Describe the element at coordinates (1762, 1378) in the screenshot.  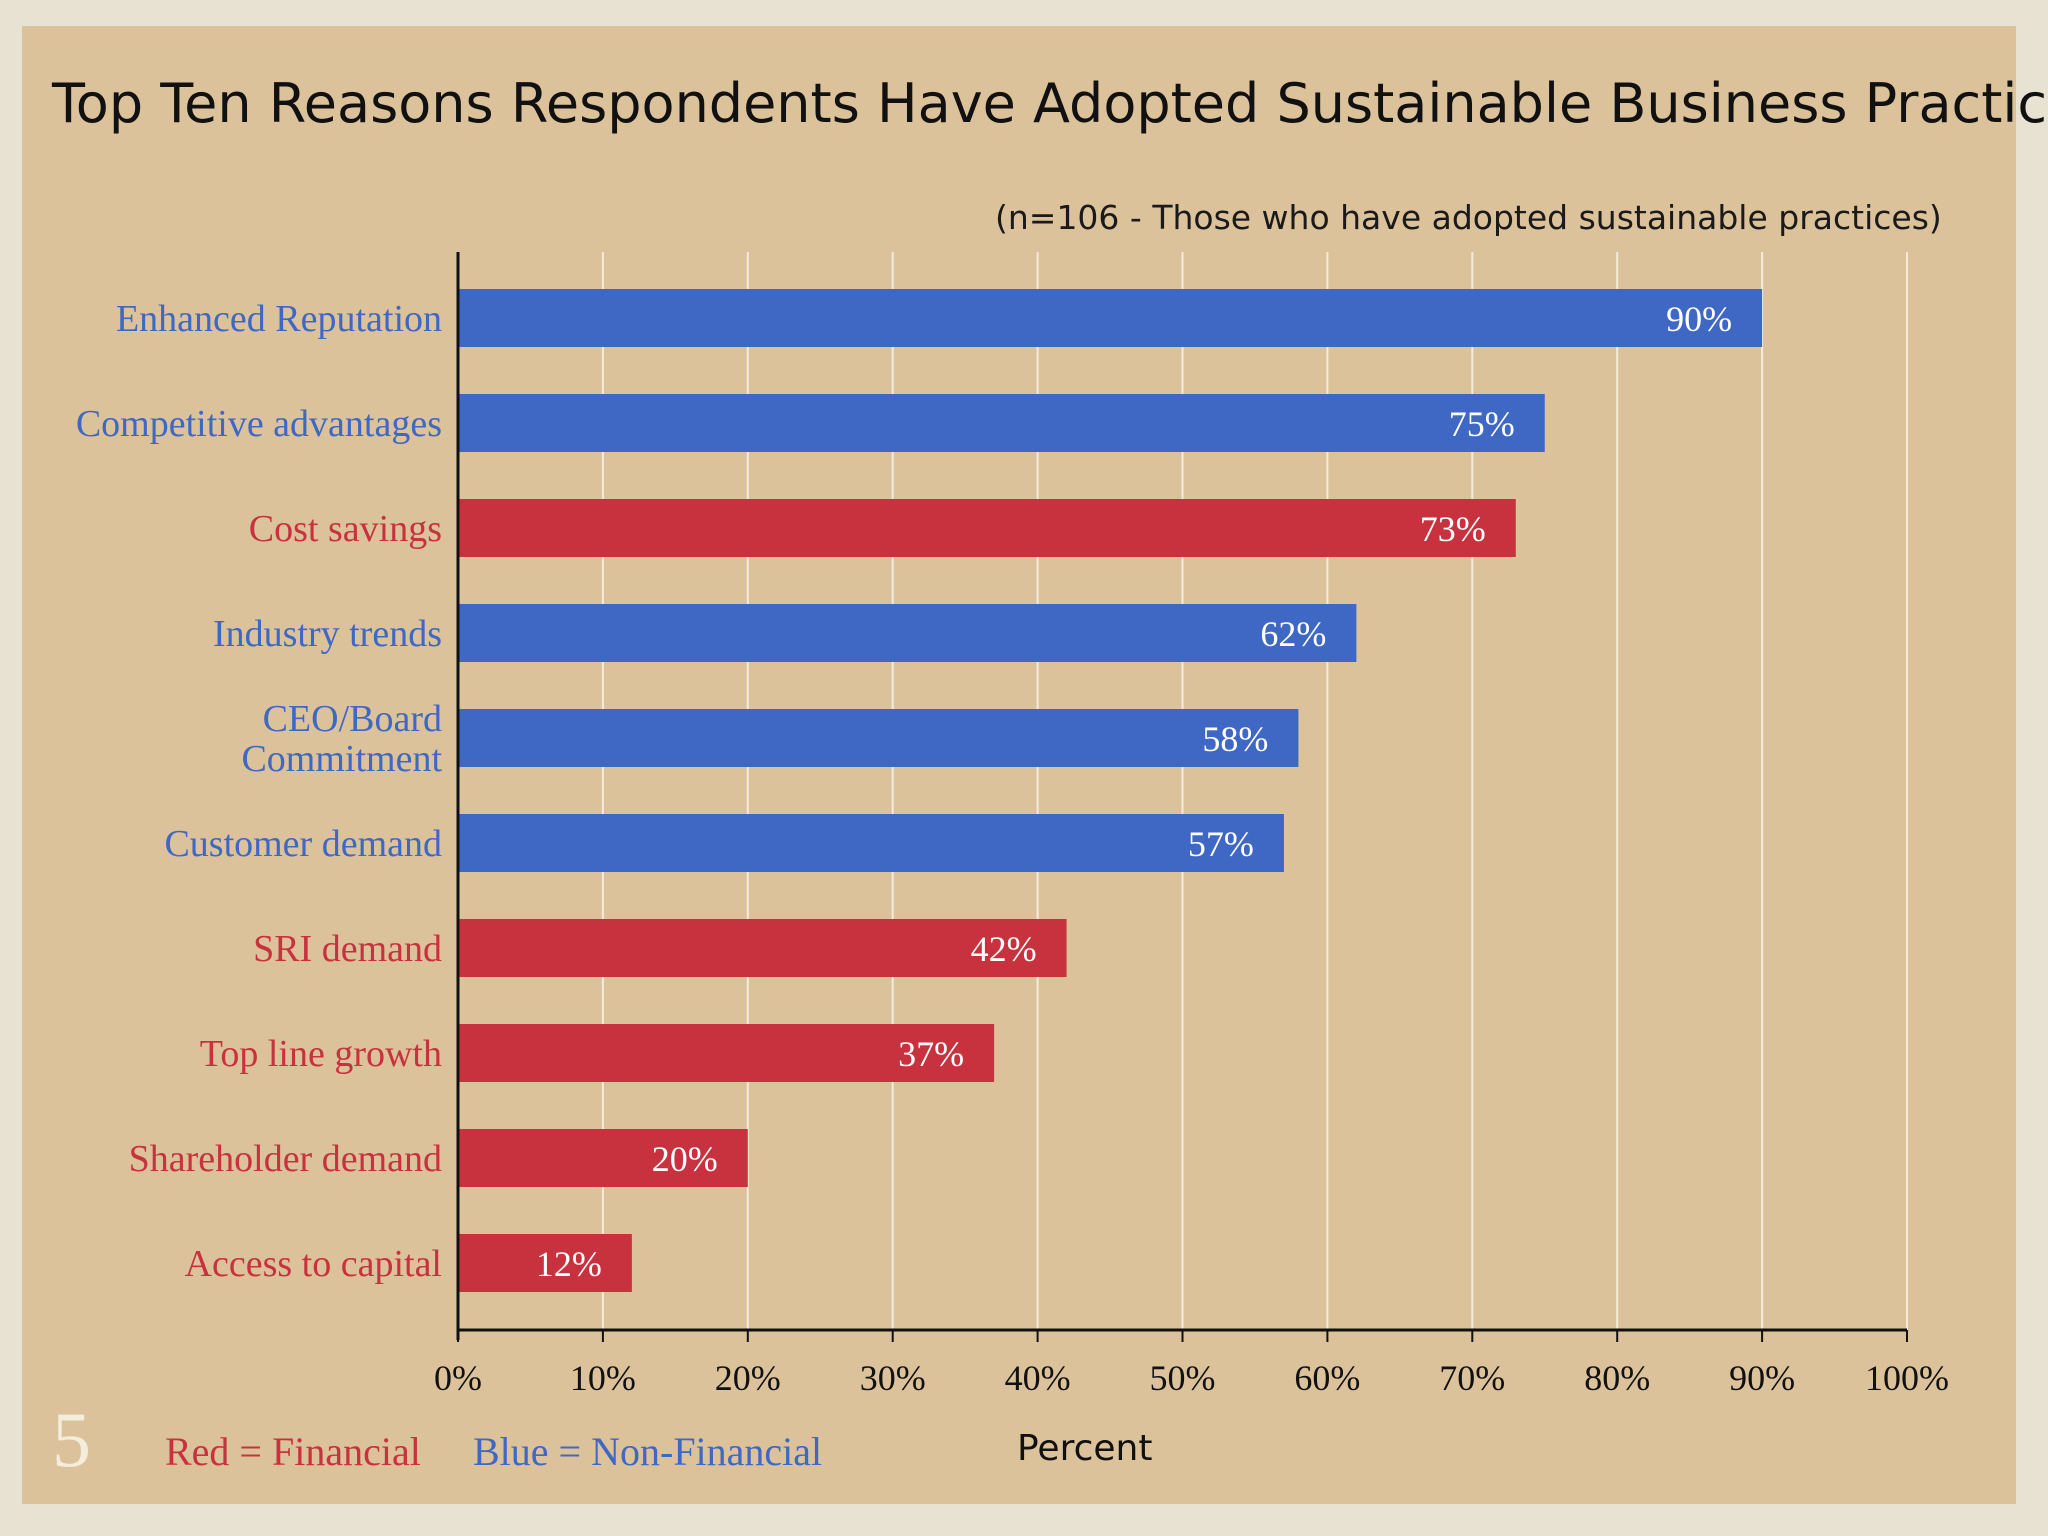
I see `x-tick-label: 90%` at that location.